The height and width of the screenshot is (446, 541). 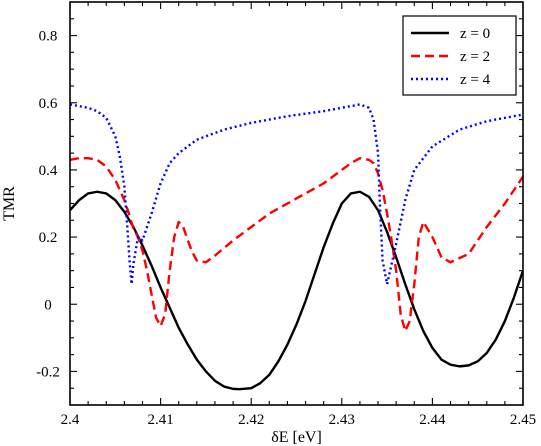 I want to click on legend-label-2: z = 4, so click(x=475, y=80).